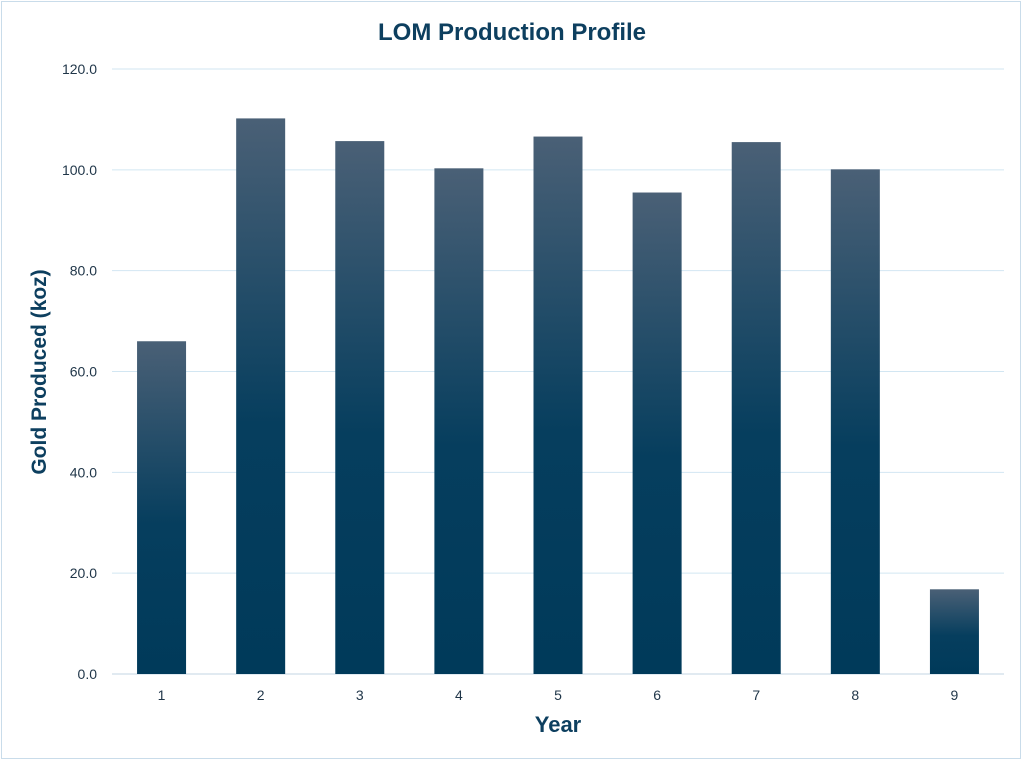  I want to click on x-tick-label: 3, so click(360, 695).